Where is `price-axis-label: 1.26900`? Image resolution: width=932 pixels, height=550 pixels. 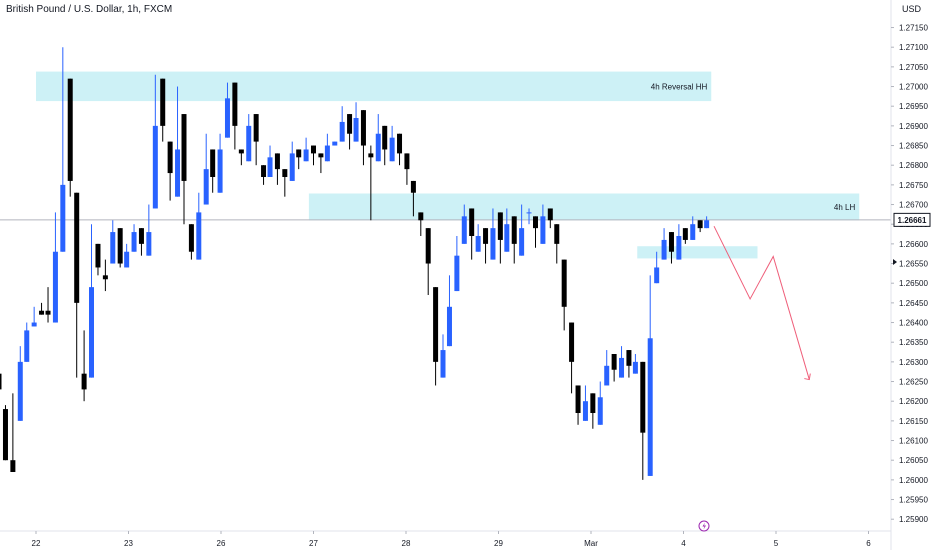
price-axis-label: 1.26900 is located at coordinates (913, 126).